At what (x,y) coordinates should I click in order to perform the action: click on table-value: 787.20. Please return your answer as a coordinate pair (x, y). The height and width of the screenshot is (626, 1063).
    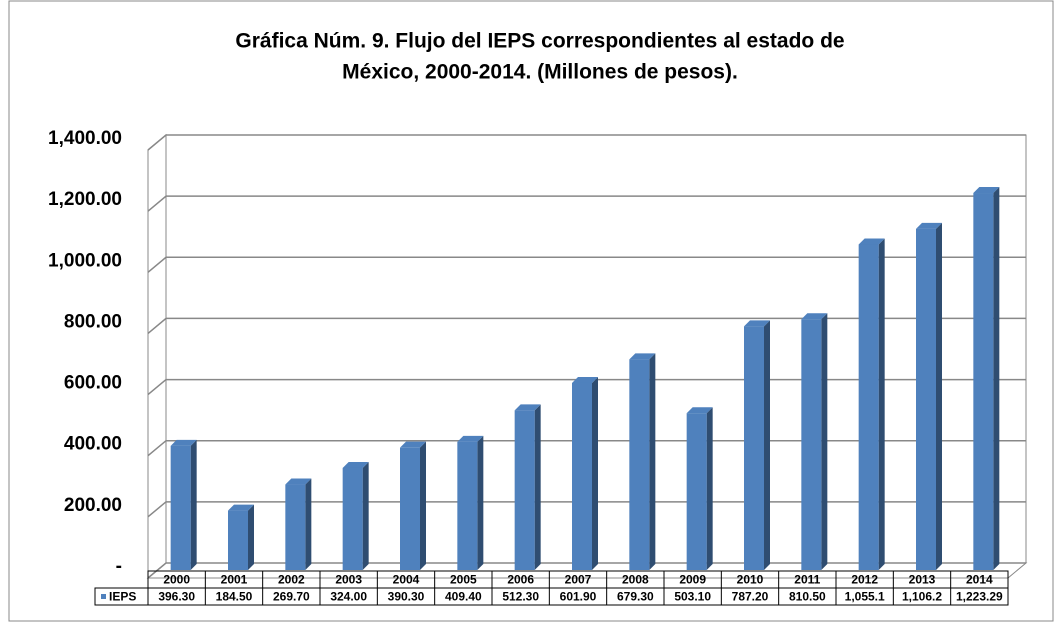
    Looking at the image, I should click on (750, 597).